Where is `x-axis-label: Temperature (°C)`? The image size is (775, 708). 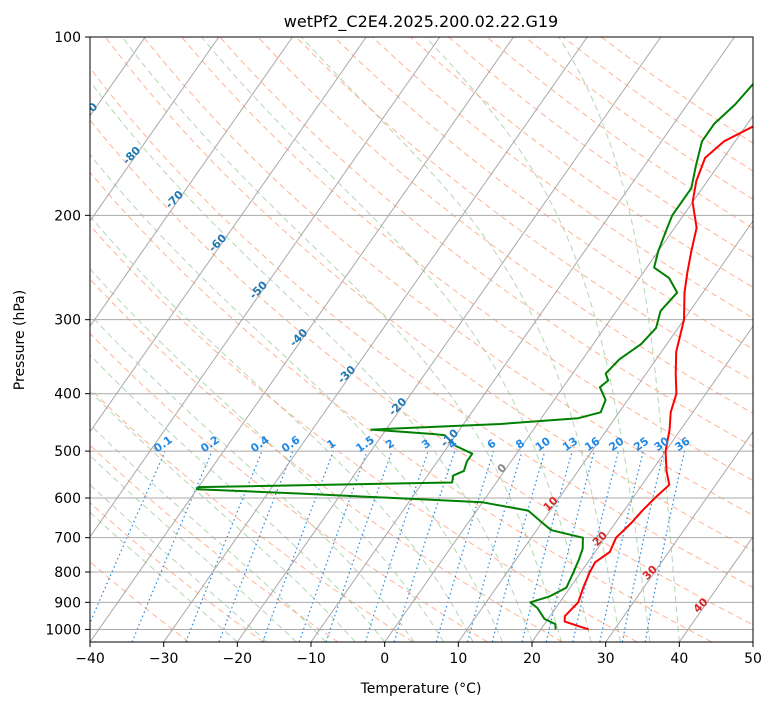
x-axis-label: Temperature (°C) is located at coordinates (421, 689).